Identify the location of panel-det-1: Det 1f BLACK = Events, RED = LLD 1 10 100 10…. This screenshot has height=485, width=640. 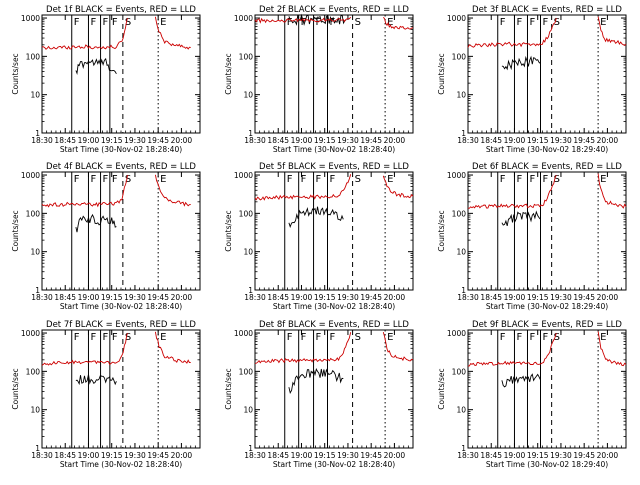
(106, 79).